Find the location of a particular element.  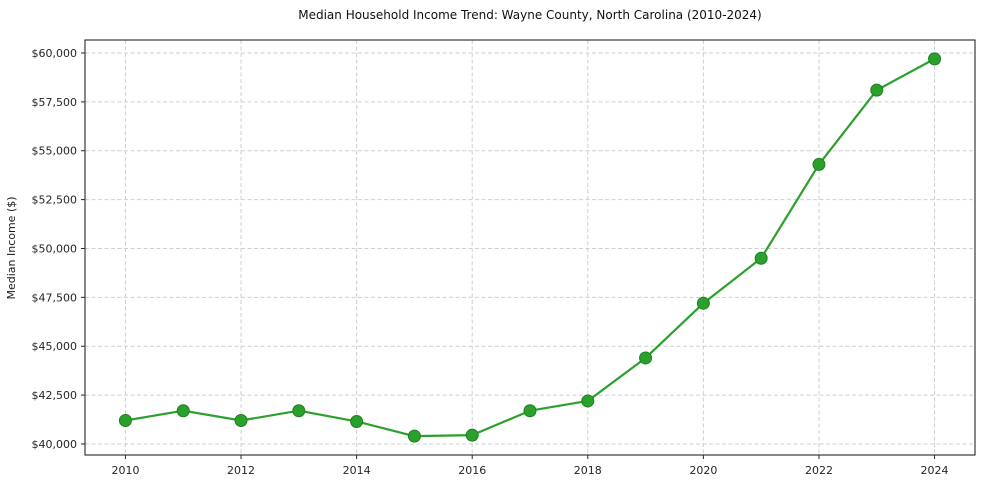

y-tick-label: $40,000 is located at coordinates (55, 444).